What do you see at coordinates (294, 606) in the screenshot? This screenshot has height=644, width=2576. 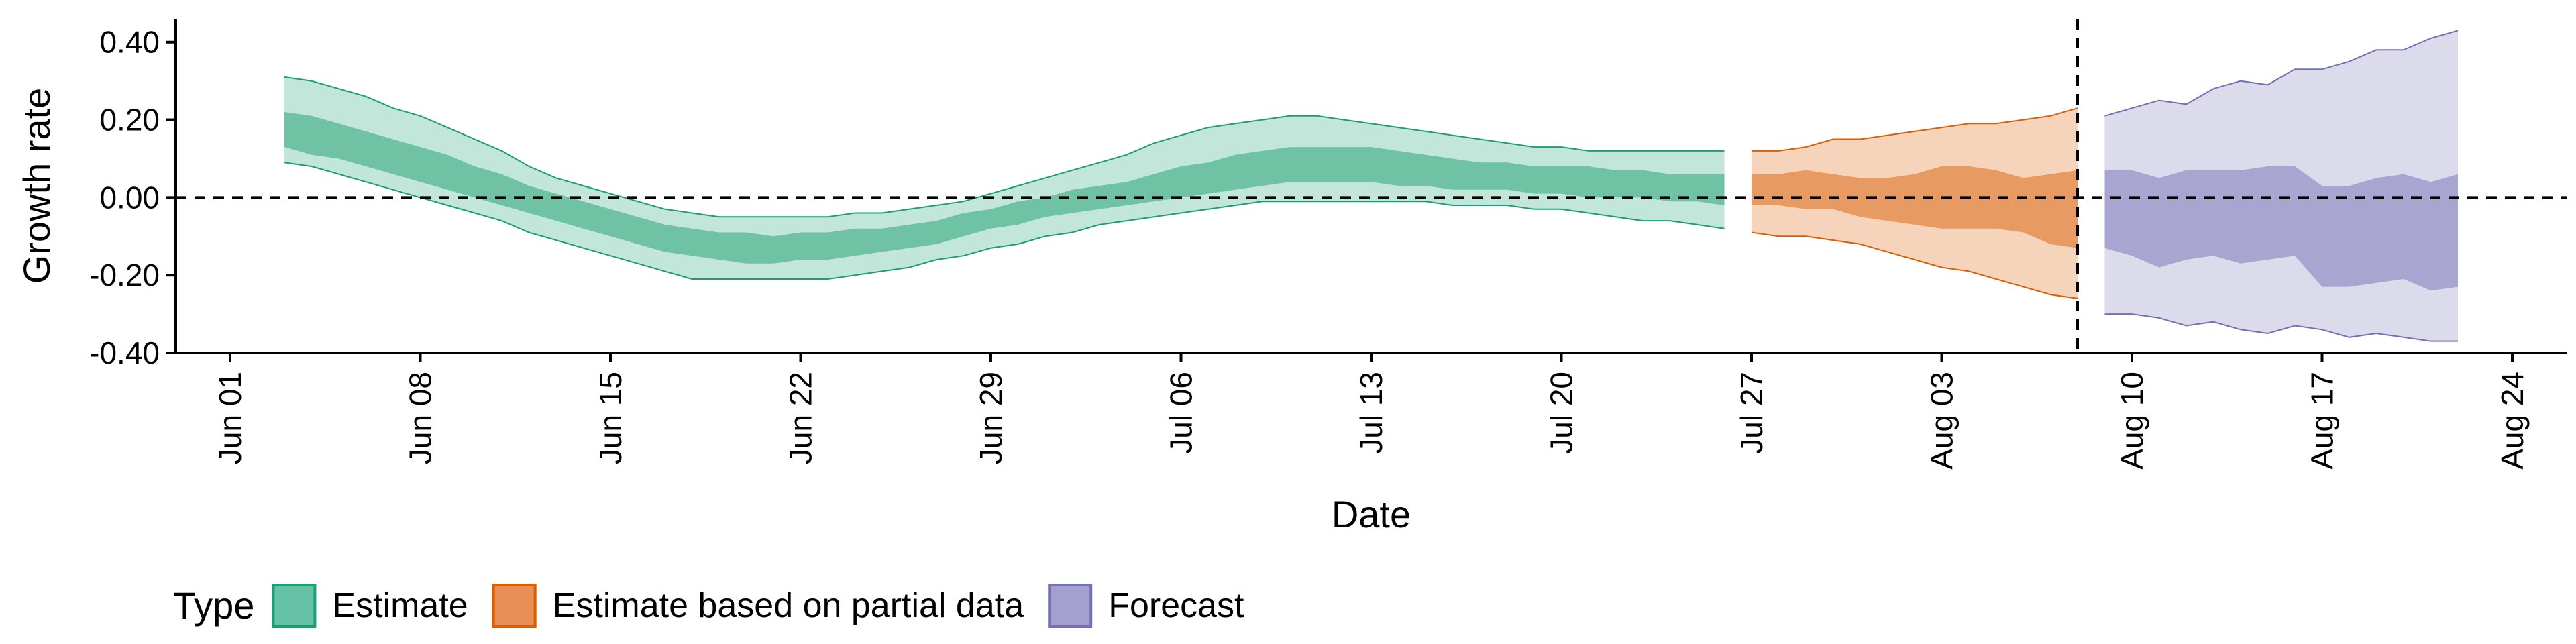 I see `legend-swatch-estimate` at bounding box center [294, 606].